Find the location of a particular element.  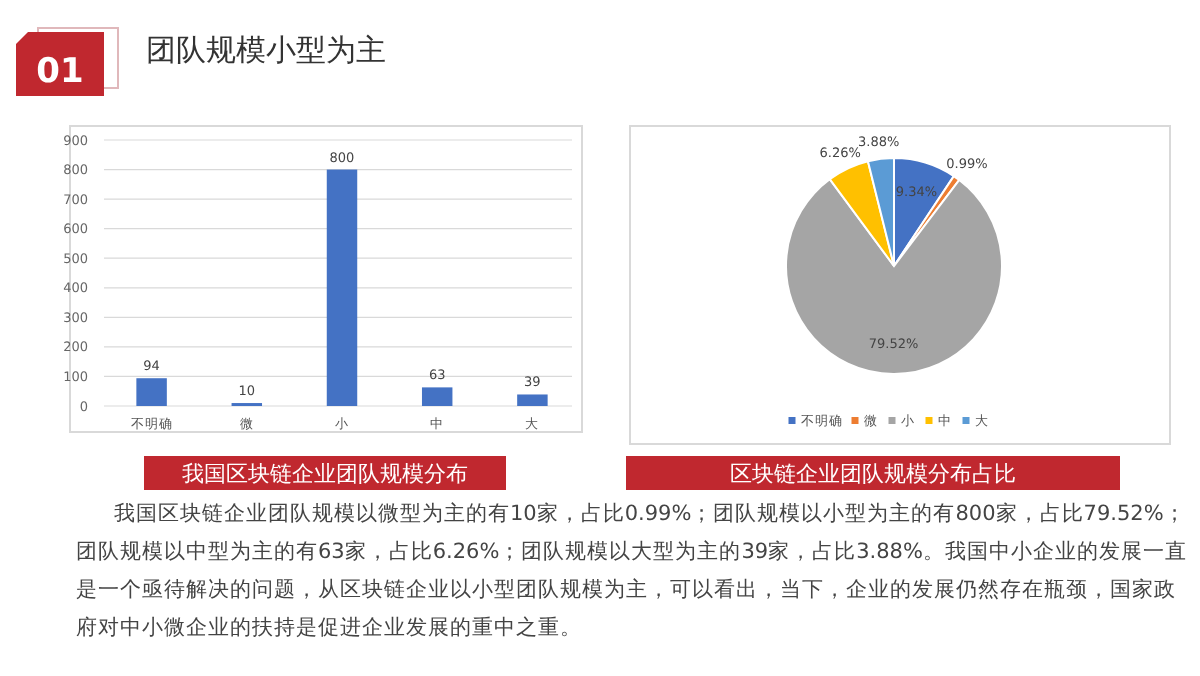

text: 我国区块链企业团队规模分布 is located at coordinates (325, 474).